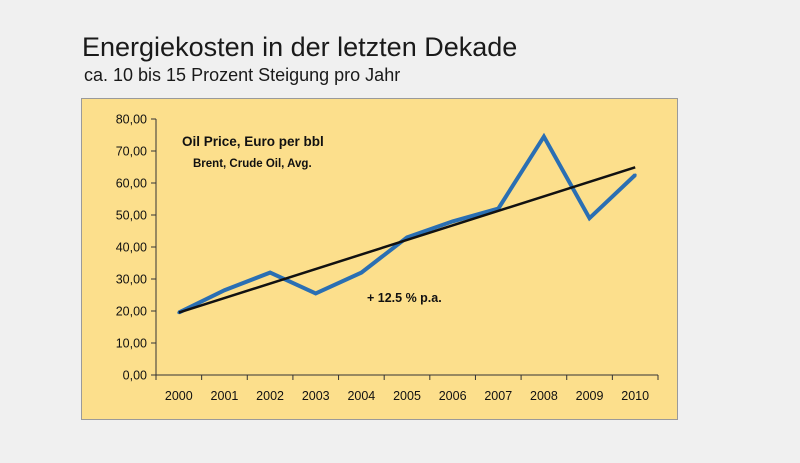 This screenshot has width=800, height=463. I want to click on x-tick-label: 2003, so click(316, 396).